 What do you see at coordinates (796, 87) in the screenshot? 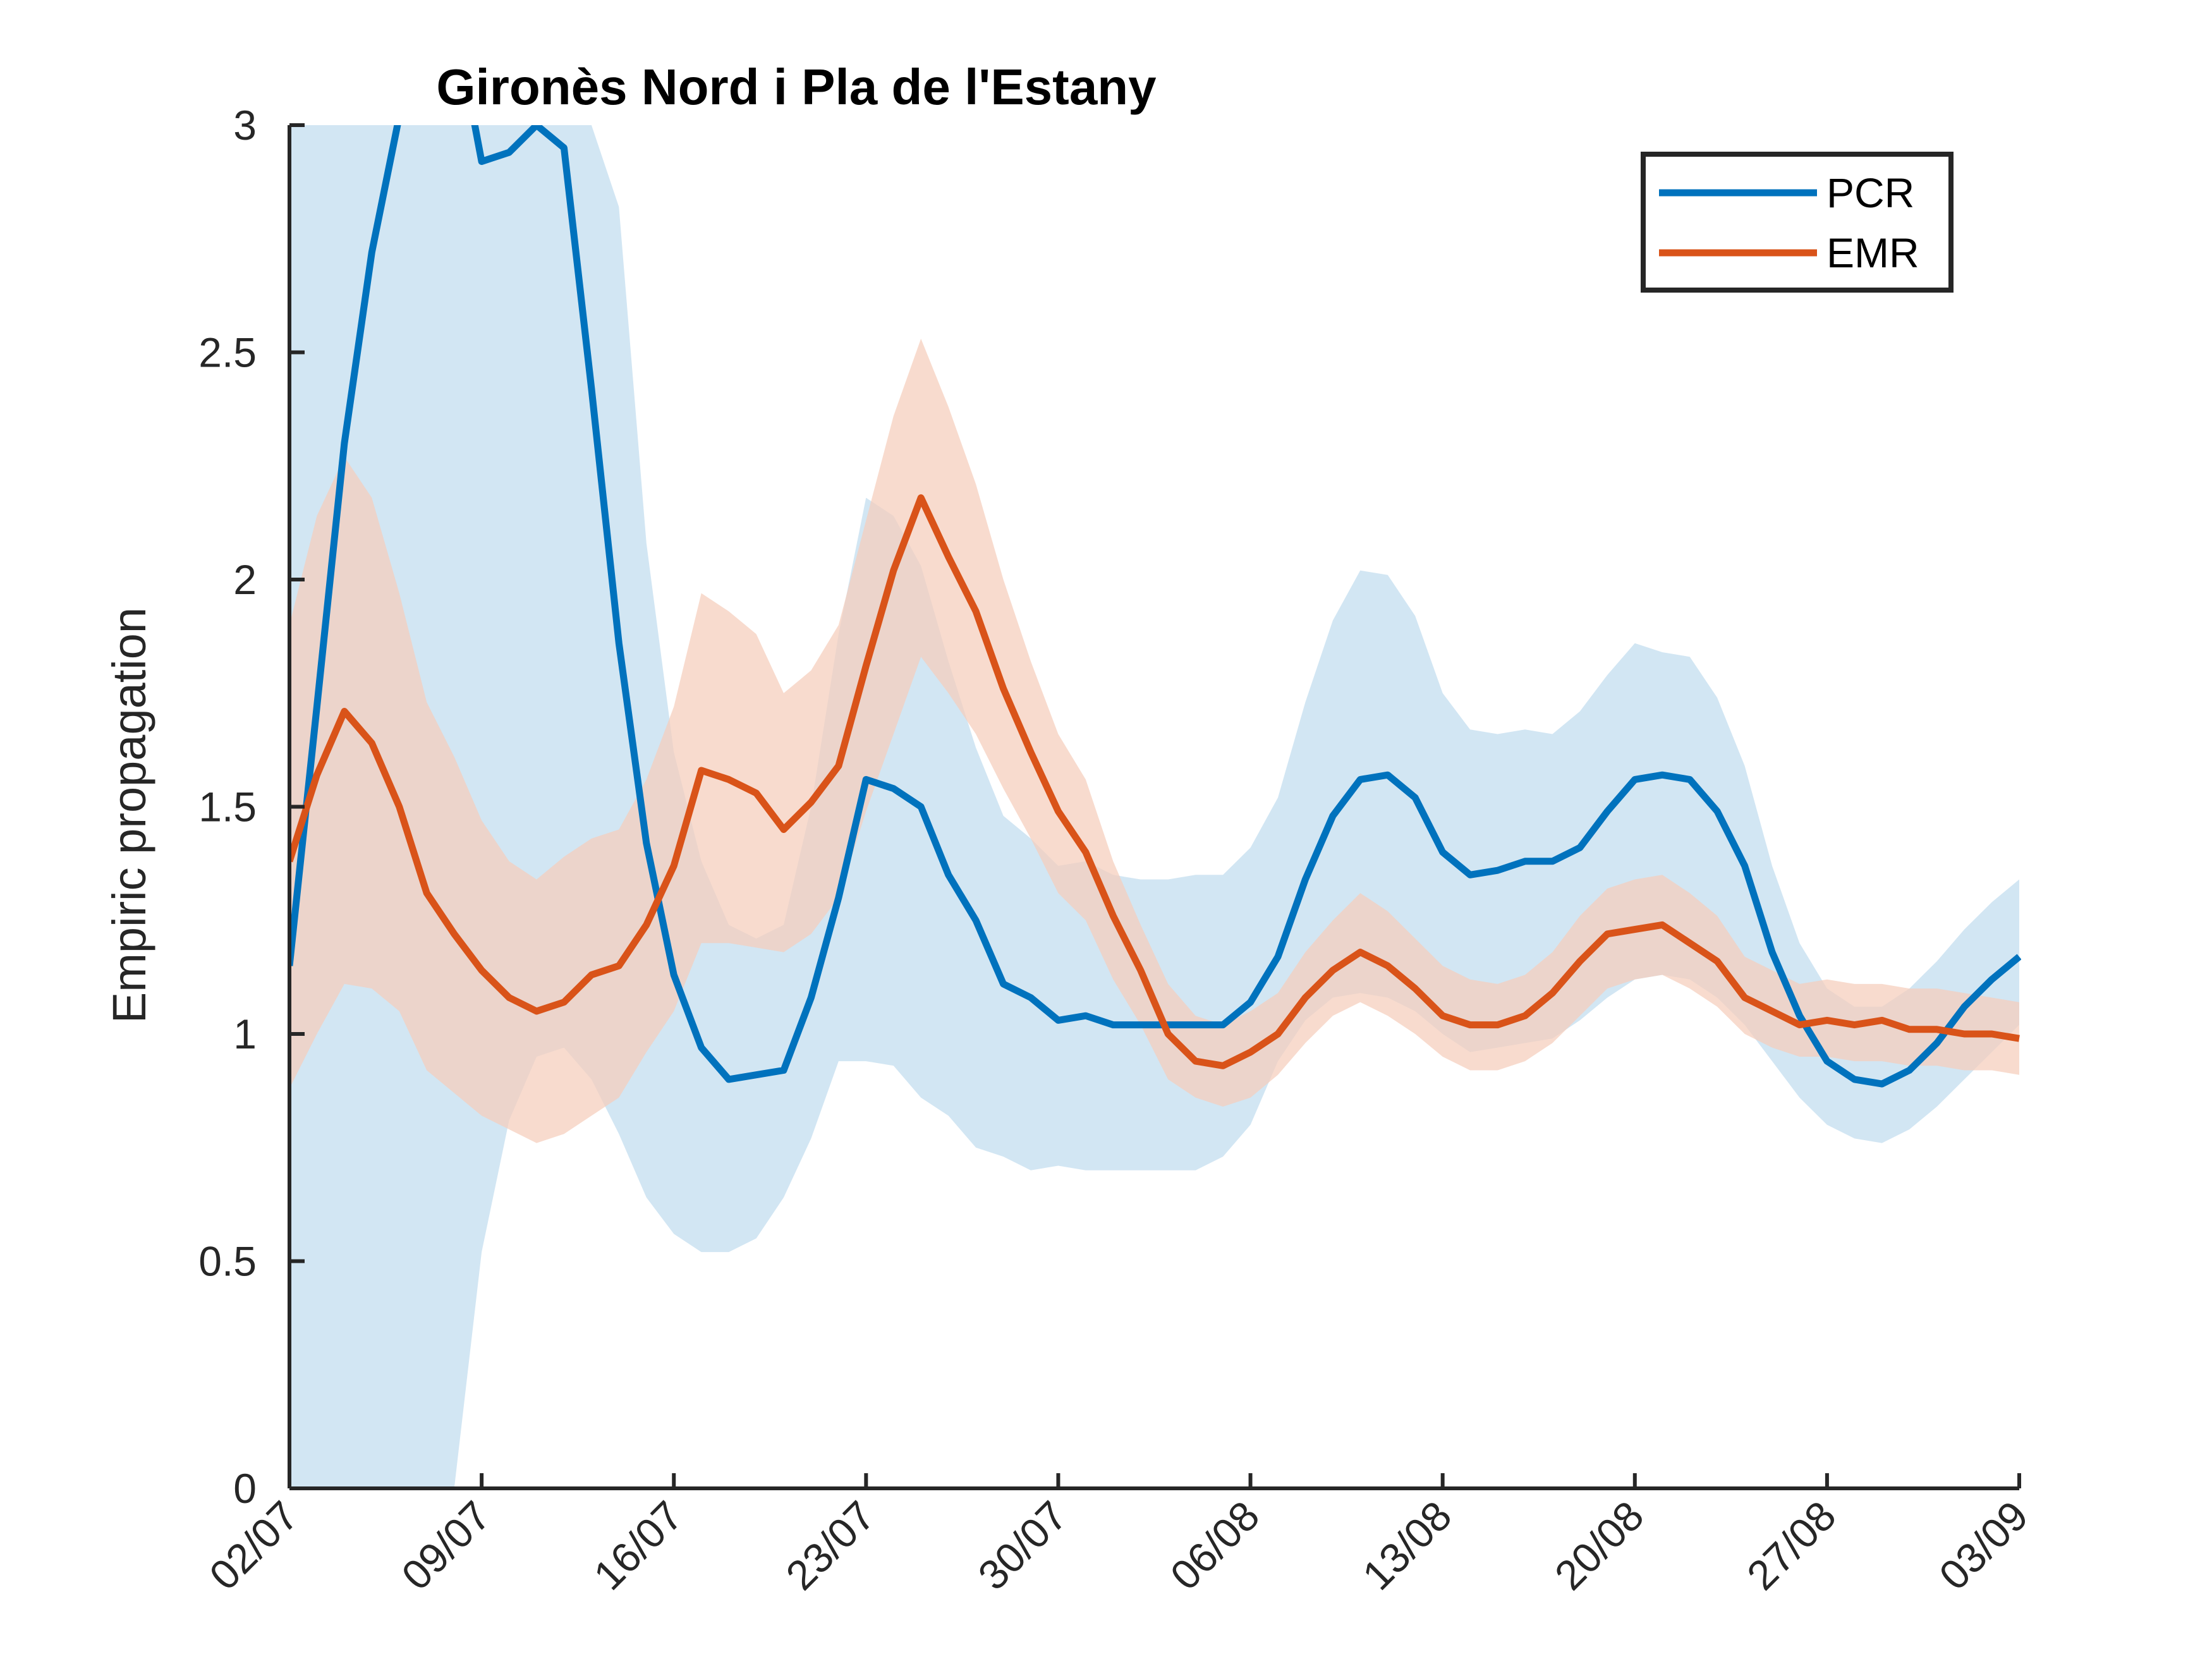
I see `chart-title: Gironès Nord i Pla de l'Estany` at bounding box center [796, 87].